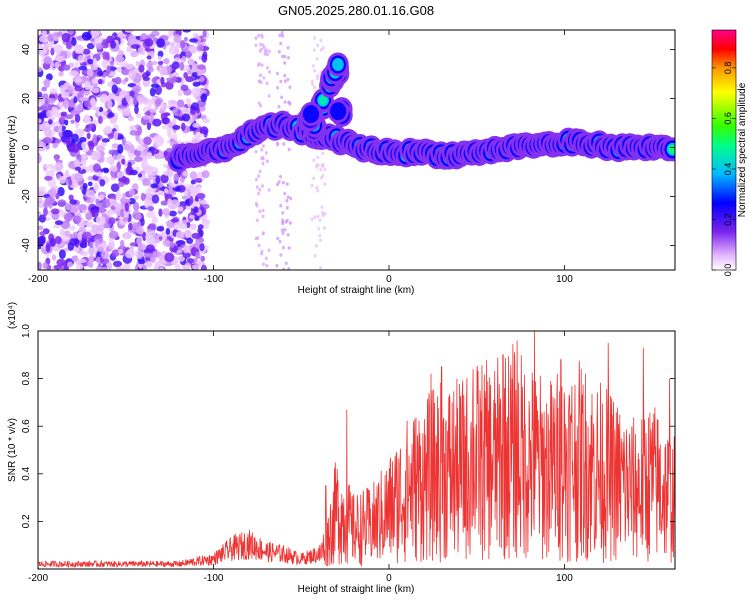 The image size is (750, 600). I want to click on x-tick-label: 100, so click(564, 279).